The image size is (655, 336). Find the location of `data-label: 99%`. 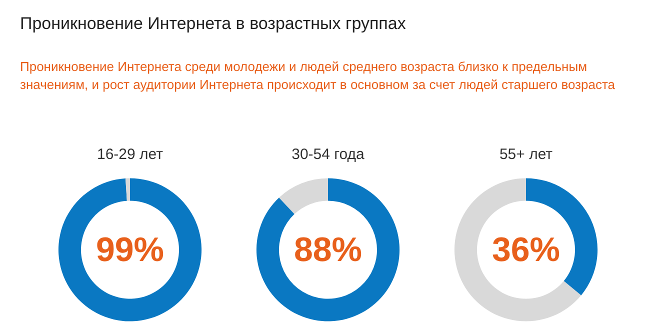

data-label: 99% is located at coordinates (130, 249).